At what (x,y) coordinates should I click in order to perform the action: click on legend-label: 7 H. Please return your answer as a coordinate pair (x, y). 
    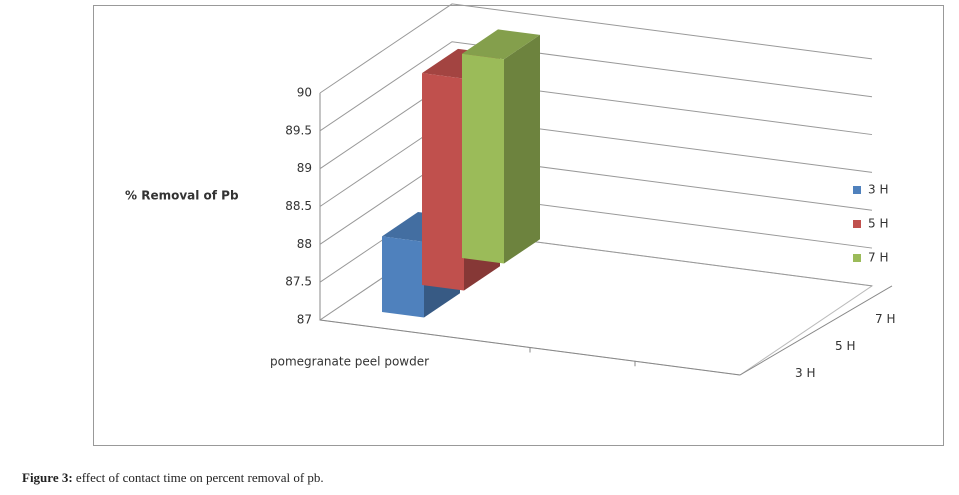
    Looking at the image, I should click on (878, 258).